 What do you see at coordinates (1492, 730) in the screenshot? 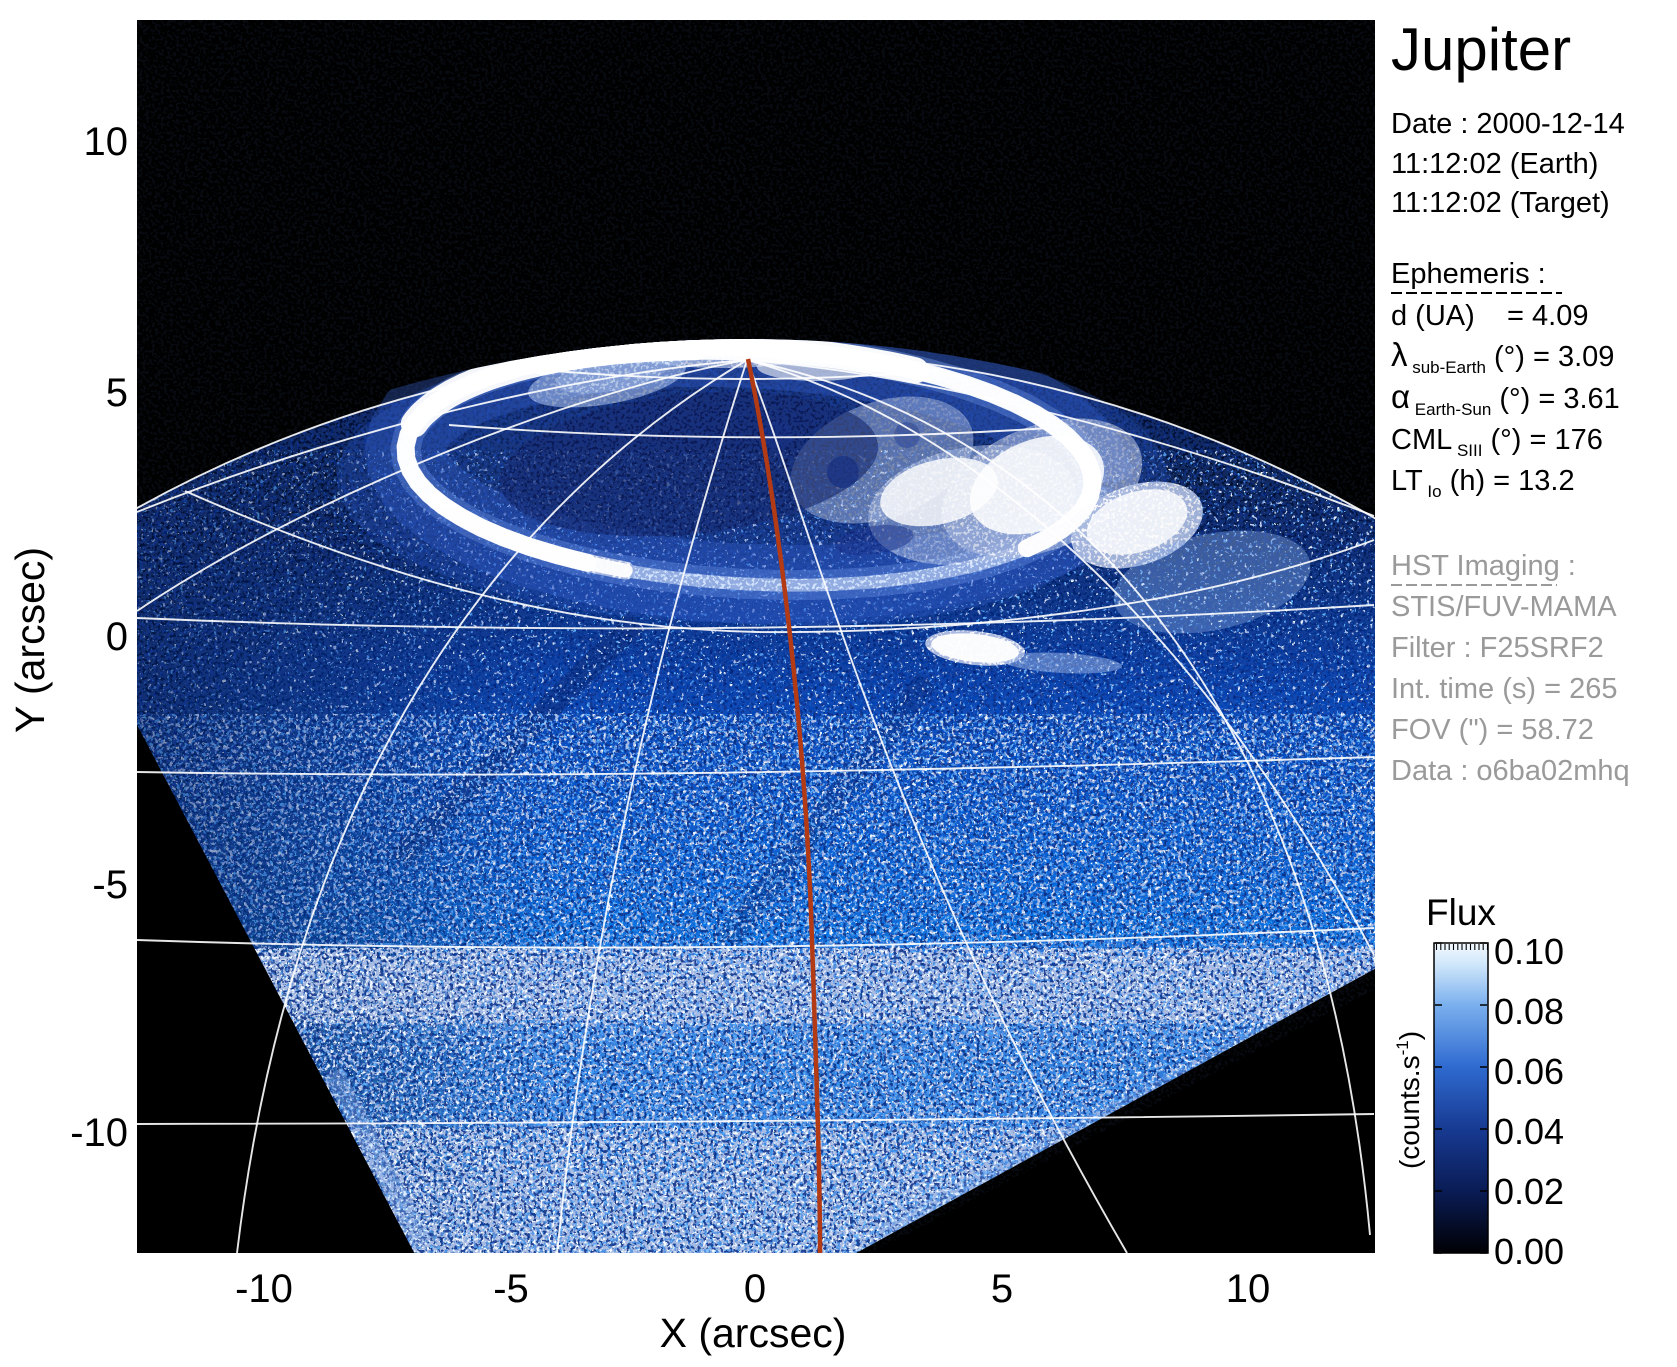
I see `svg-text: FOV (") = 58.72` at bounding box center [1492, 730].